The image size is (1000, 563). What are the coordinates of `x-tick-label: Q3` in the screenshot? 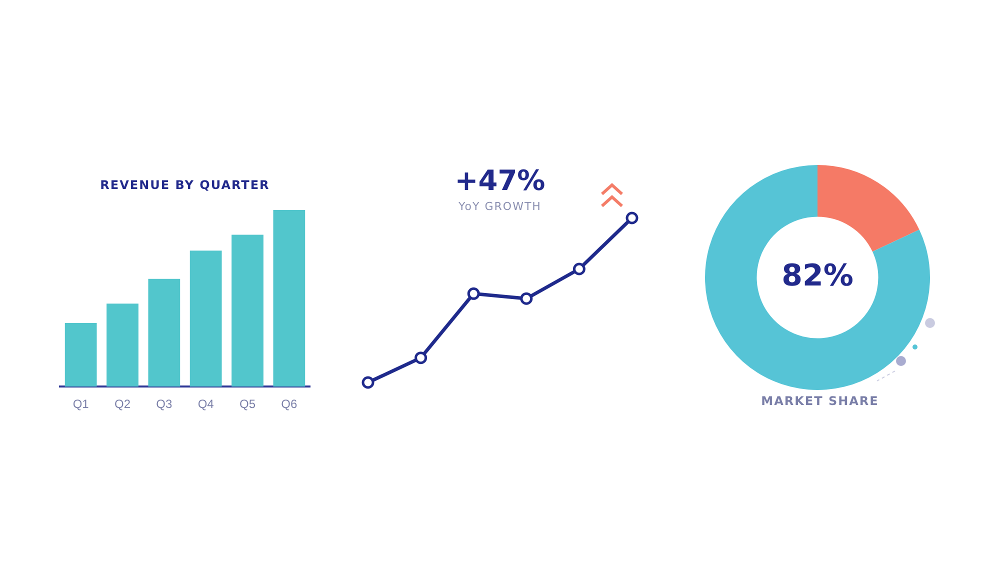 It's located at (164, 404).